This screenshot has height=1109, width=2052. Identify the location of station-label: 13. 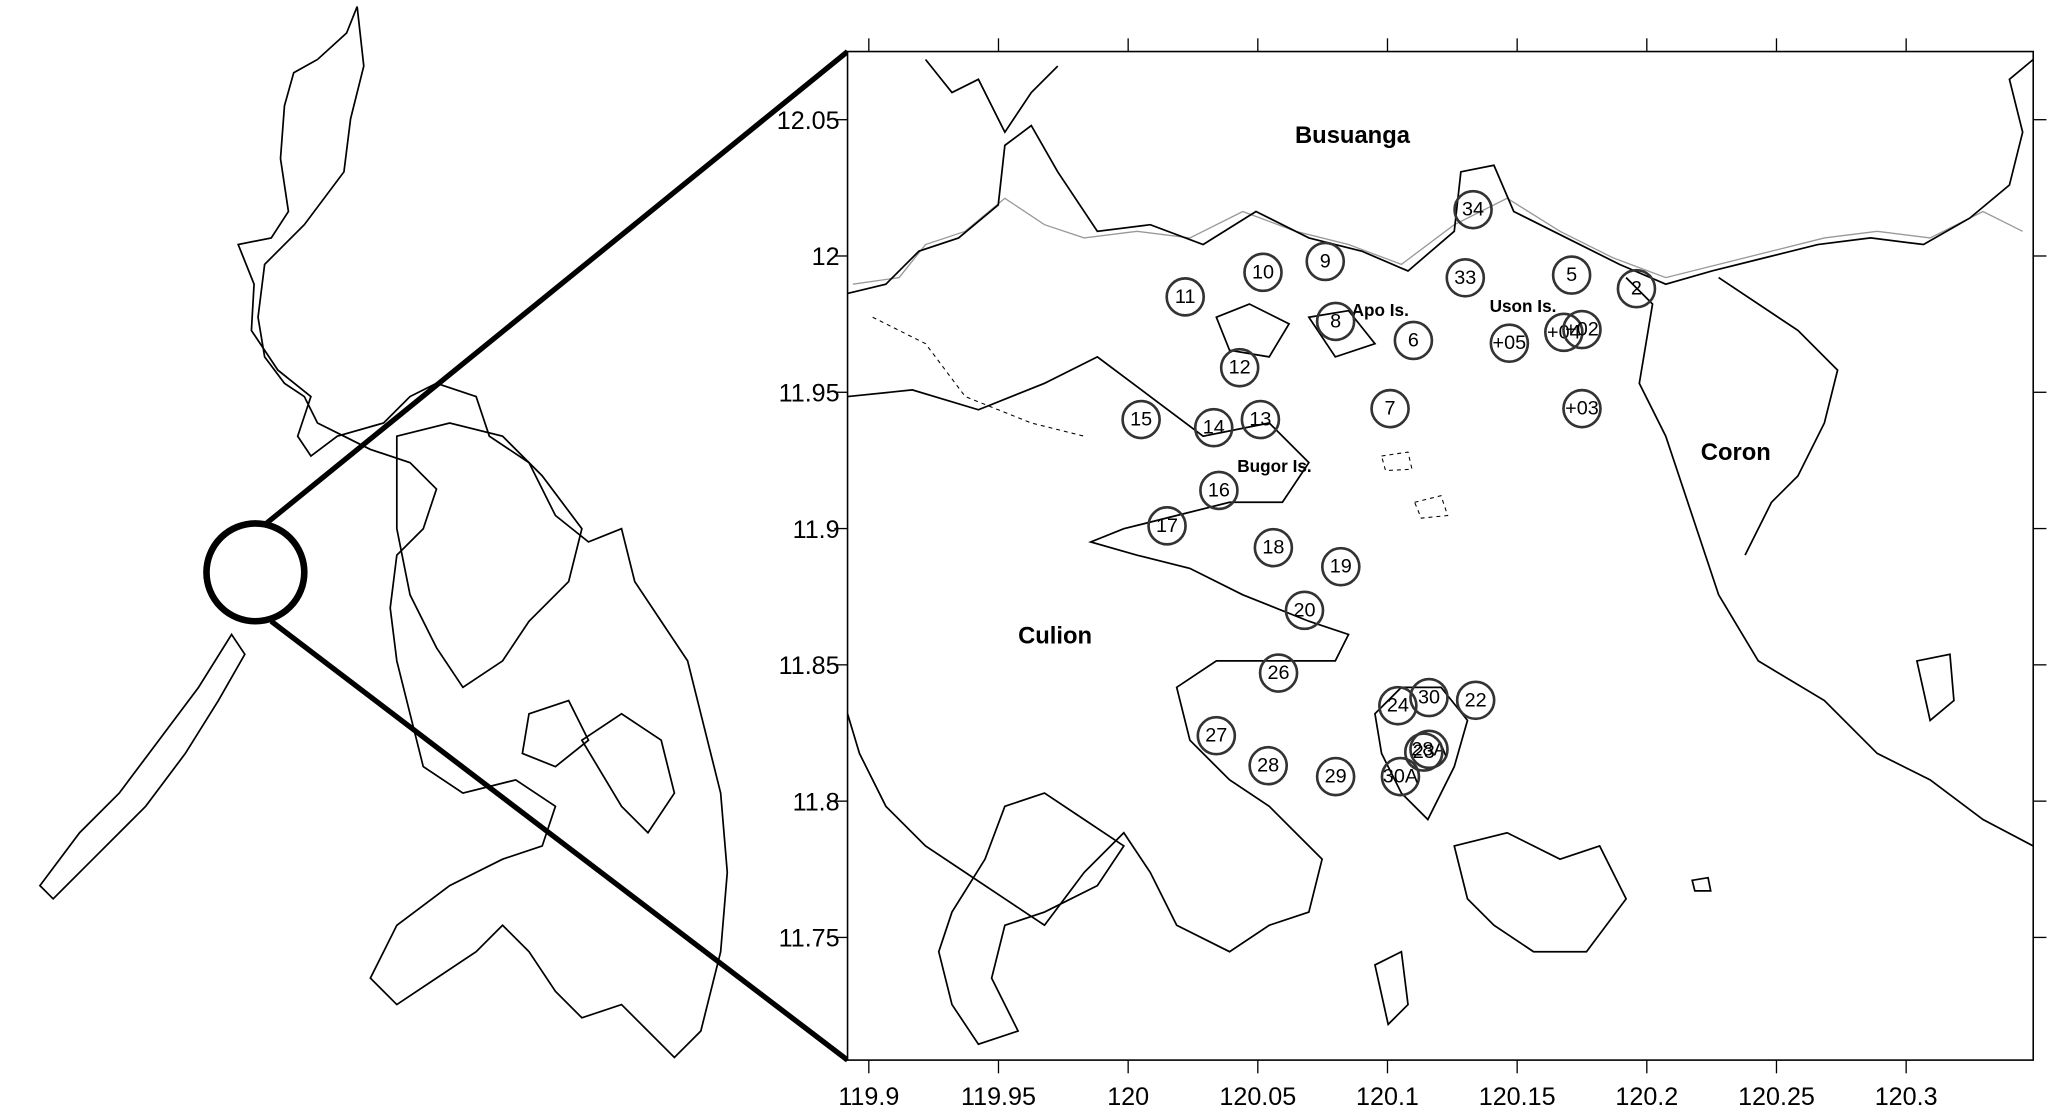
(1260, 420).